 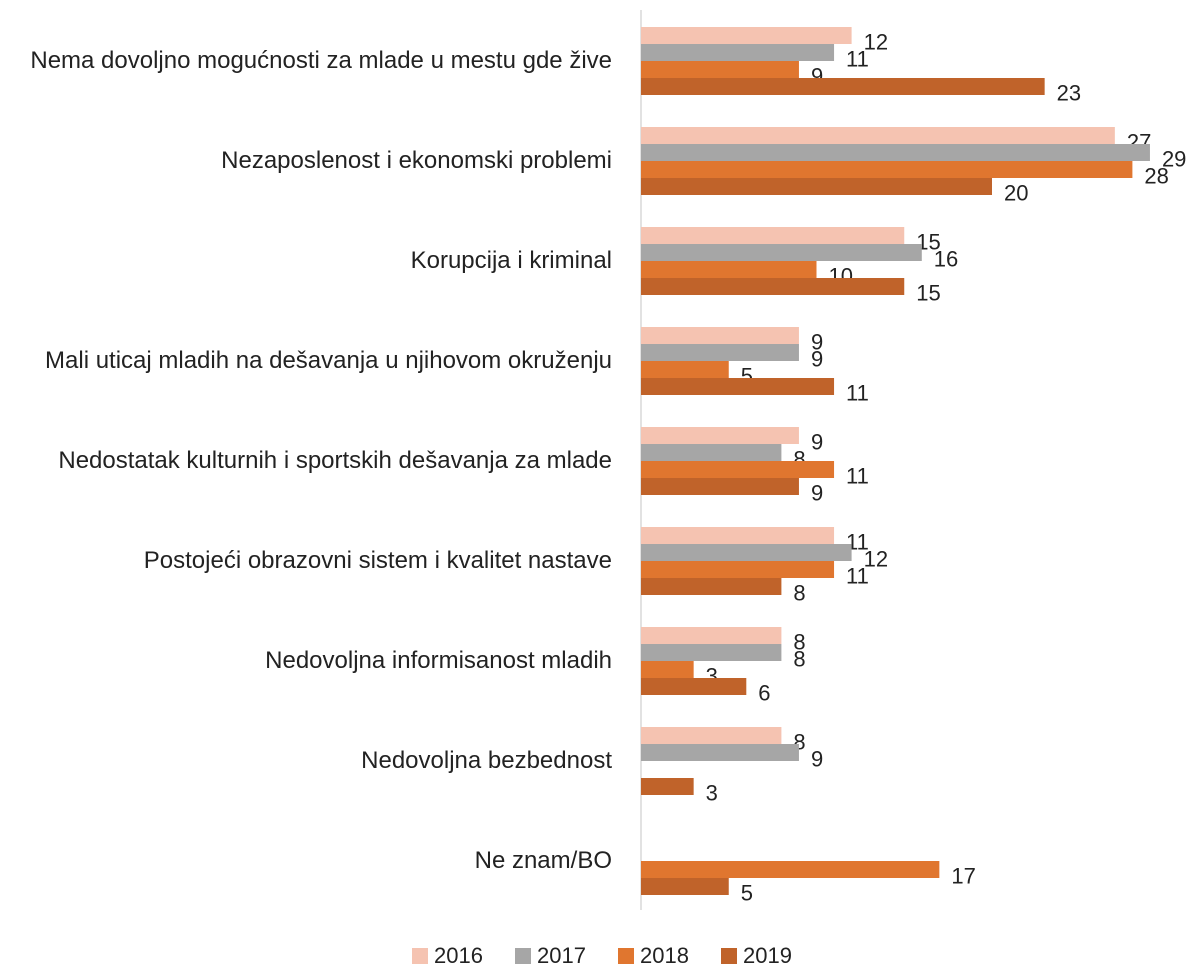 What do you see at coordinates (312, 261) in the screenshot?
I see `category-label-box: Korupcija i kriminal` at bounding box center [312, 261].